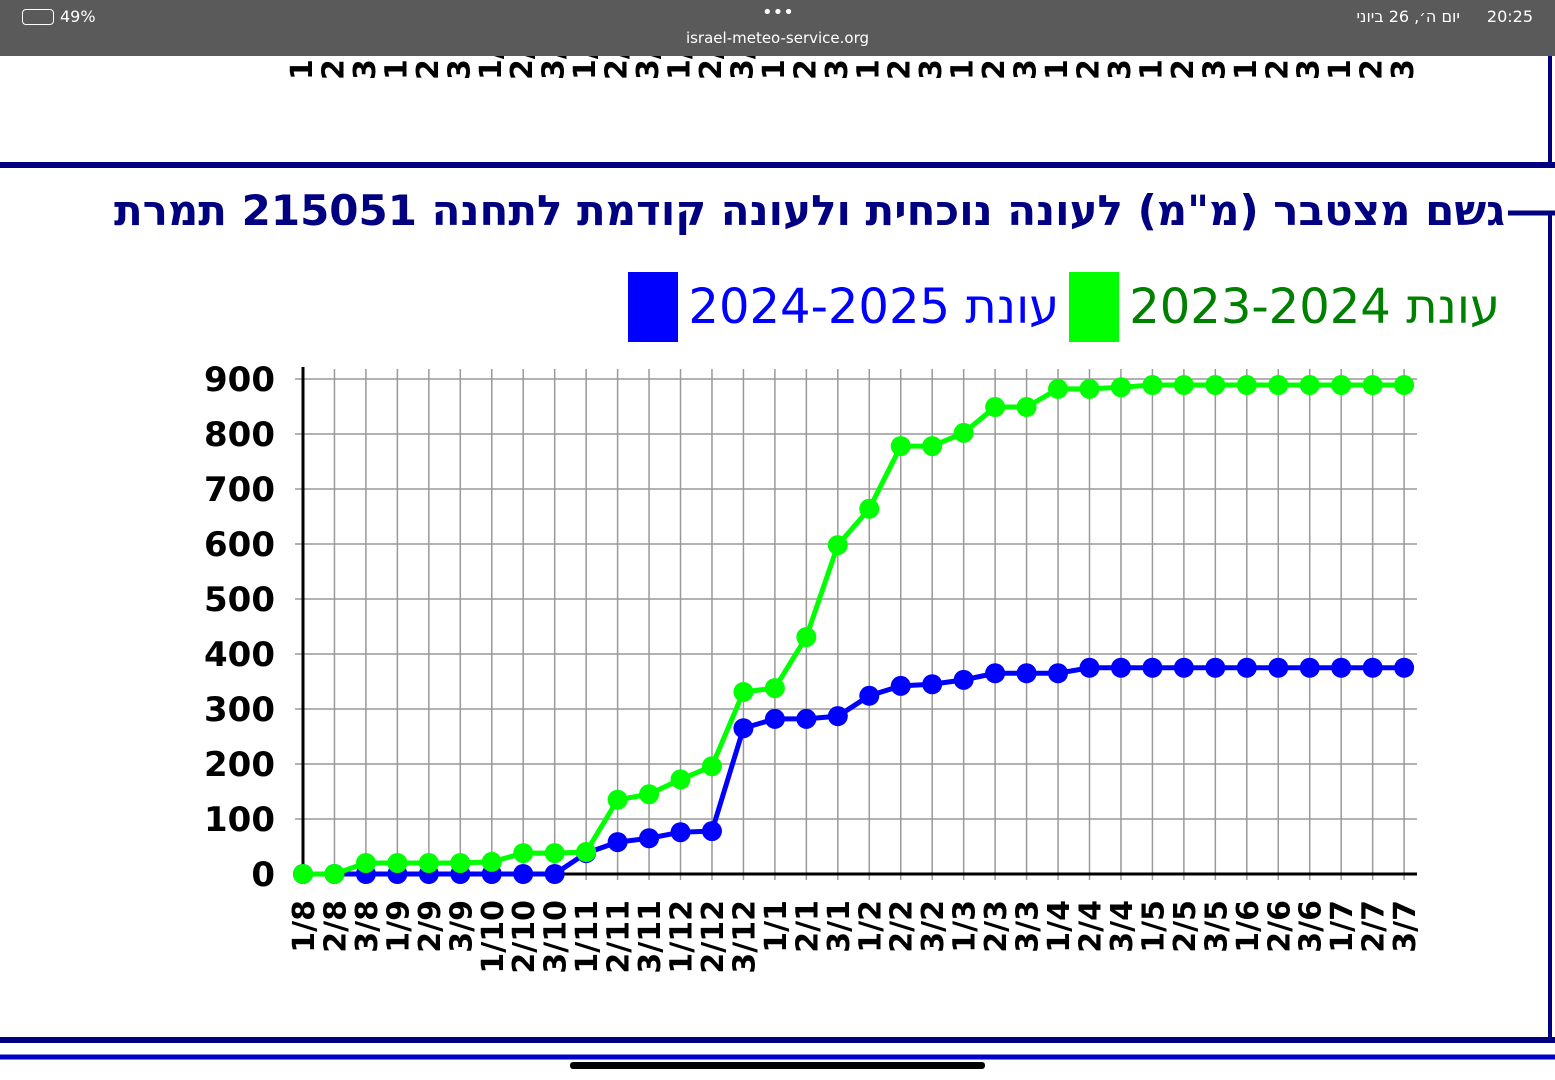 This screenshot has width=1555, height=1080. Describe the element at coordinates (239, 545) in the screenshot. I see `y-tick-label: 600` at that location.